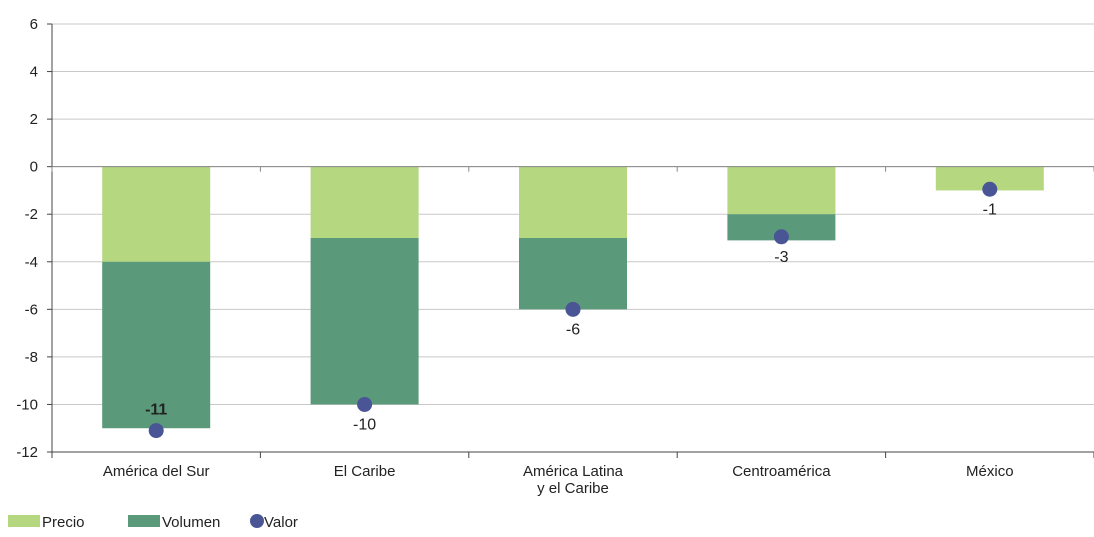 The image size is (1094, 537). Describe the element at coordinates (191, 522) in the screenshot. I see `legend-label-volumen: Volumen` at that location.